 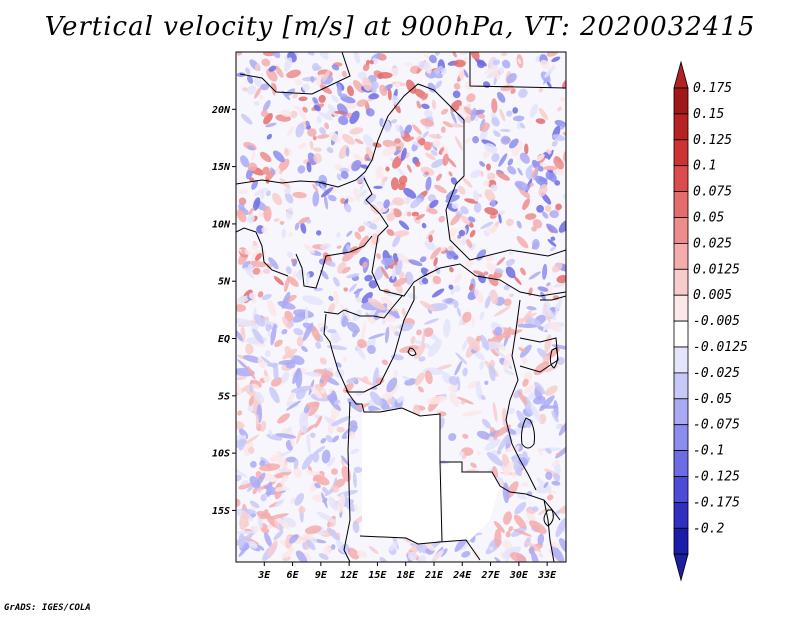 I want to click on colorbar-label: -0.125, so click(x=716, y=477).